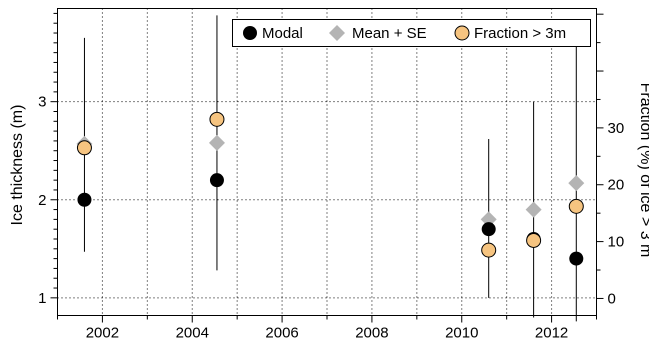 The image size is (649, 344). Describe the element at coordinates (389, 33) in the screenshot. I see `legend-label-mean: Mean + SE` at that location.